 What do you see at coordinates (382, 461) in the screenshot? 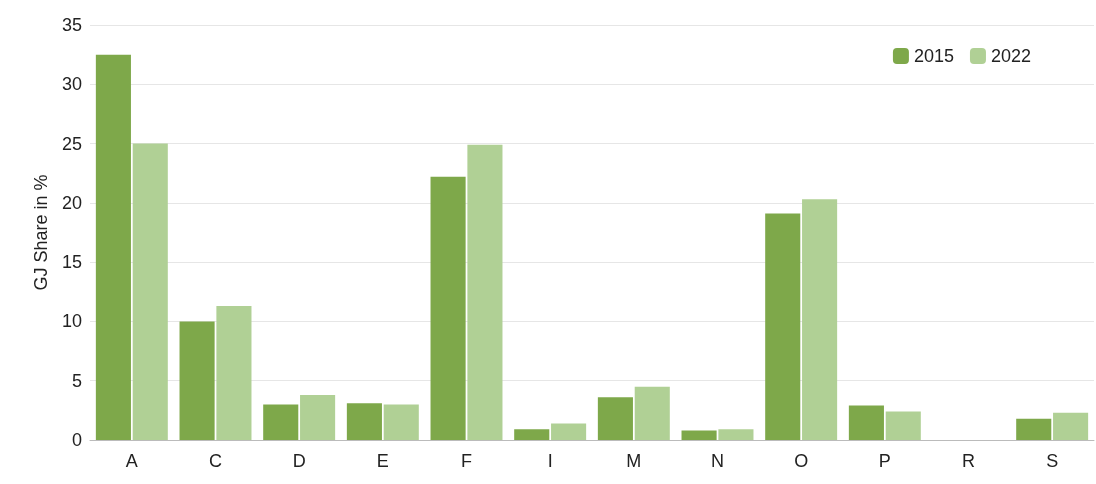
I see `x-tick-label: E` at bounding box center [382, 461].